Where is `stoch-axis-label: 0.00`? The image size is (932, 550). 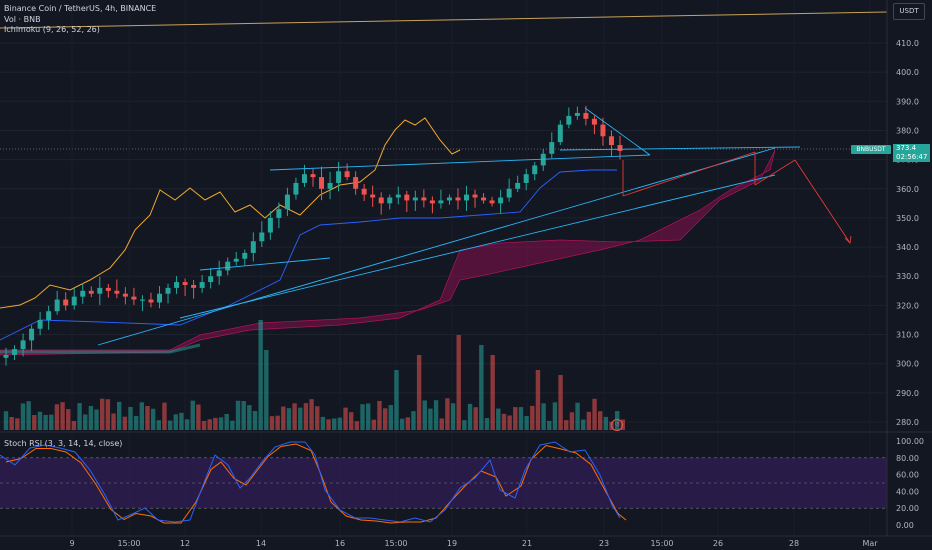
stoch-axis-label: 0.00 is located at coordinates (905, 525).